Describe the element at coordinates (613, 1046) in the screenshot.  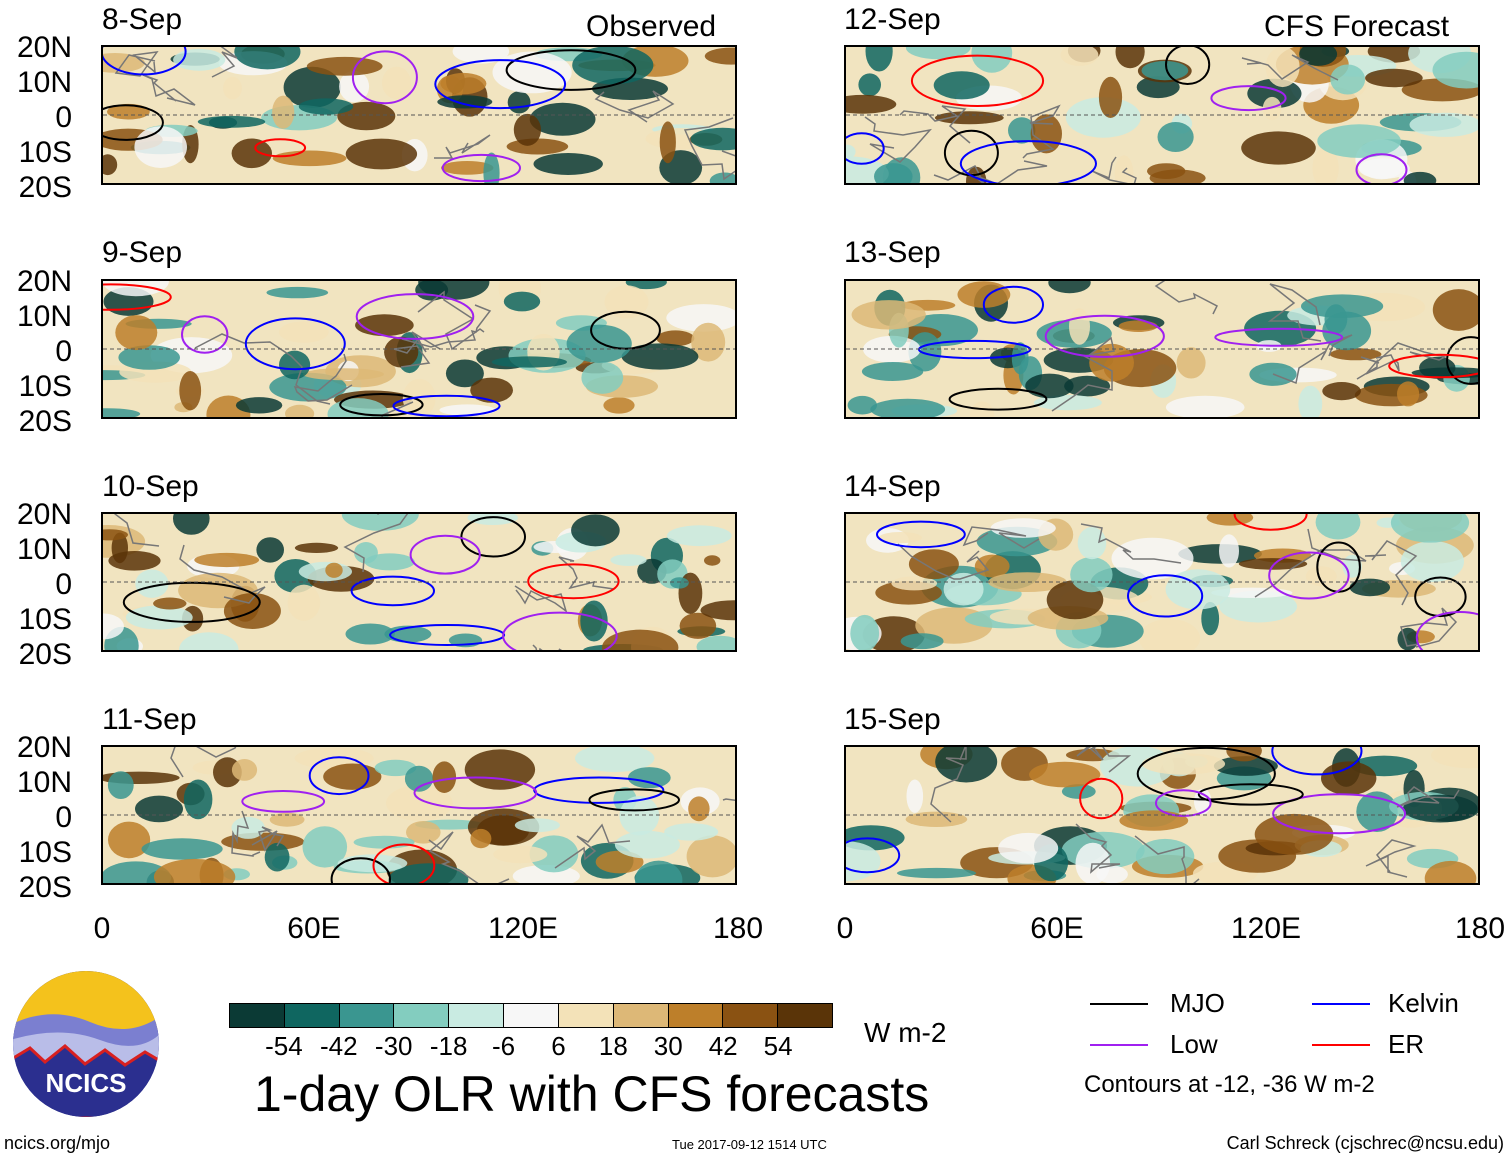
I see `colorbar-tick-label: 18` at that location.